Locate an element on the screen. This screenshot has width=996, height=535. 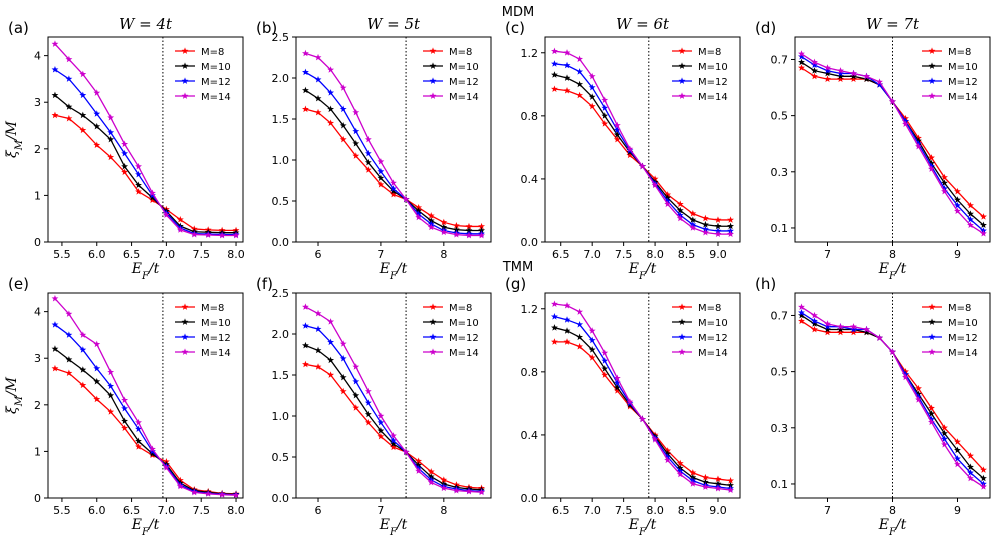
x-tick-label: 6.5 is located at coordinates (132, 254).